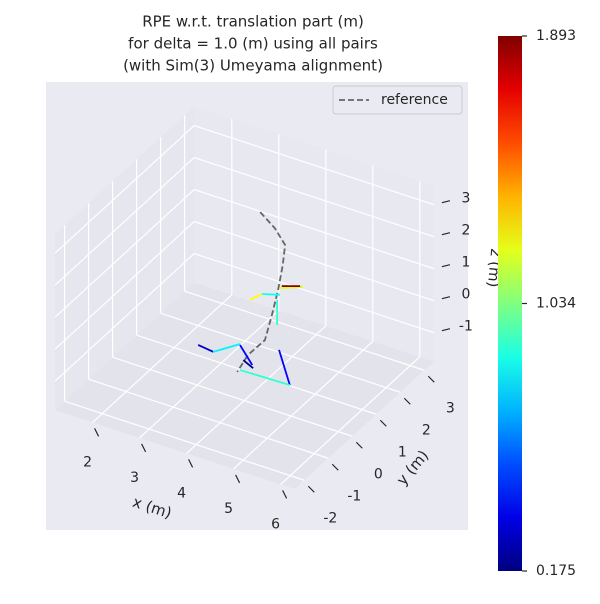  Describe the element at coordinates (354, 496) in the screenshot. I see `y-tick-label: -1` at that location.